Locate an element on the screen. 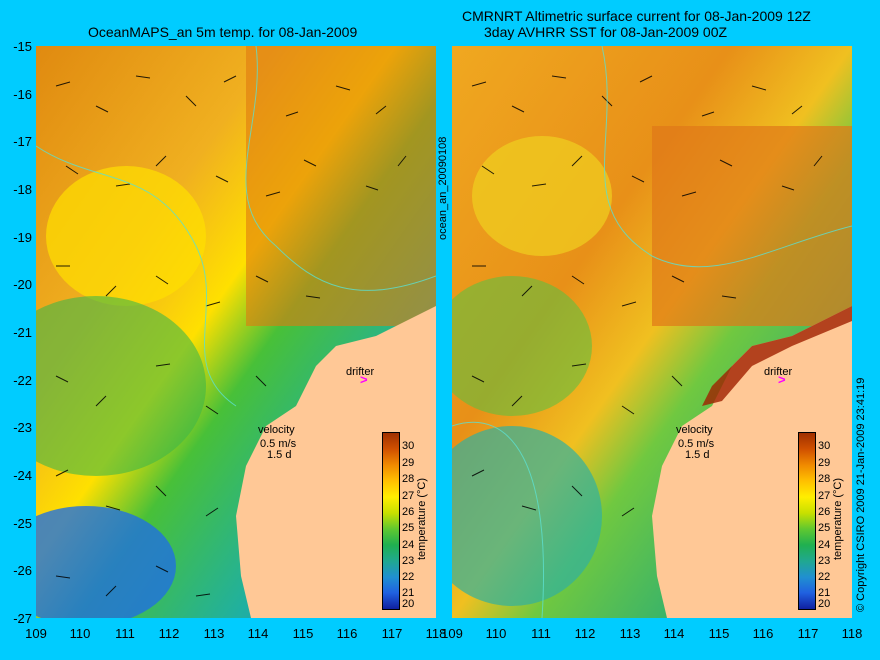 The width and height of the screenshot is (880, 660). side-run-label: ocean_an_20090108 is located at coordinates (443, 188).